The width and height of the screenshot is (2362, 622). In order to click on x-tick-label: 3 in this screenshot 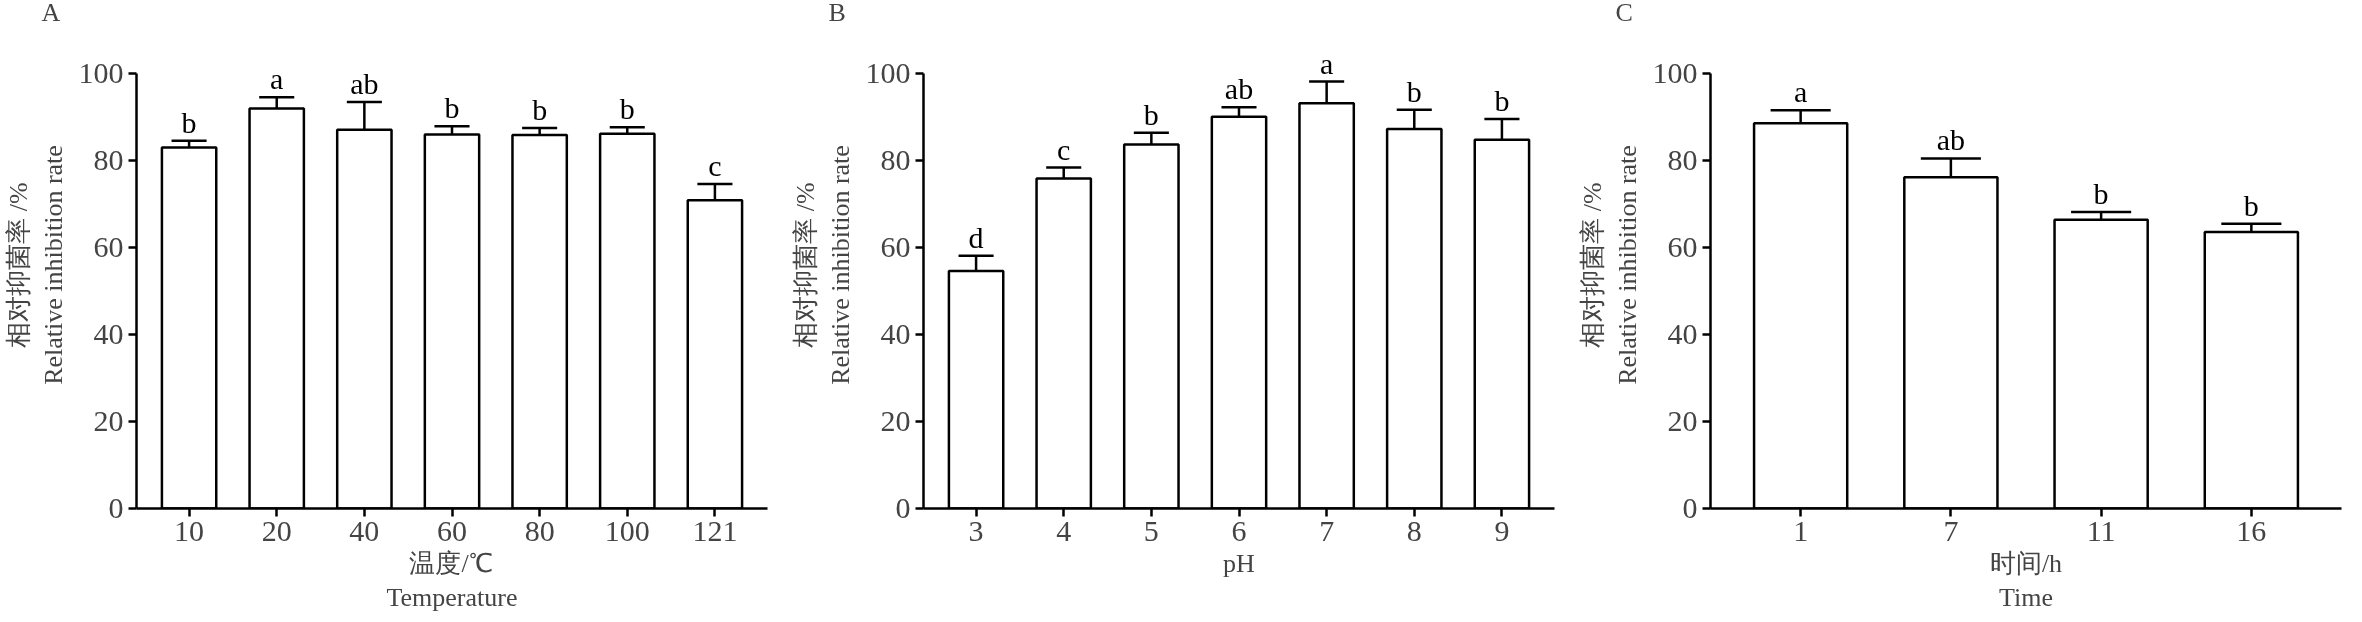, I will do `click(976, 530)`.